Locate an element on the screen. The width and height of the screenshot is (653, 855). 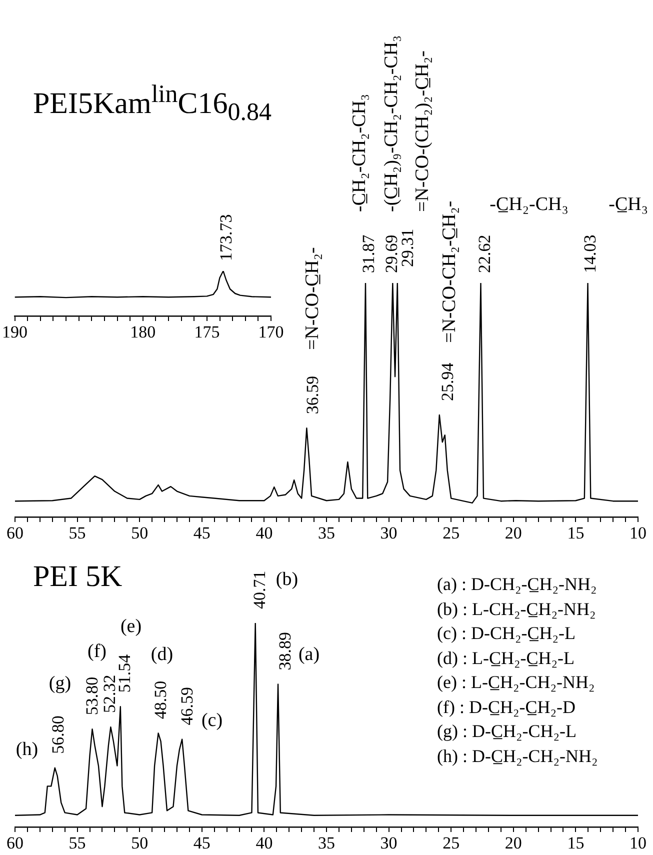
text: -C̲H₂-CH₃ is located at coordinates (529, 204).